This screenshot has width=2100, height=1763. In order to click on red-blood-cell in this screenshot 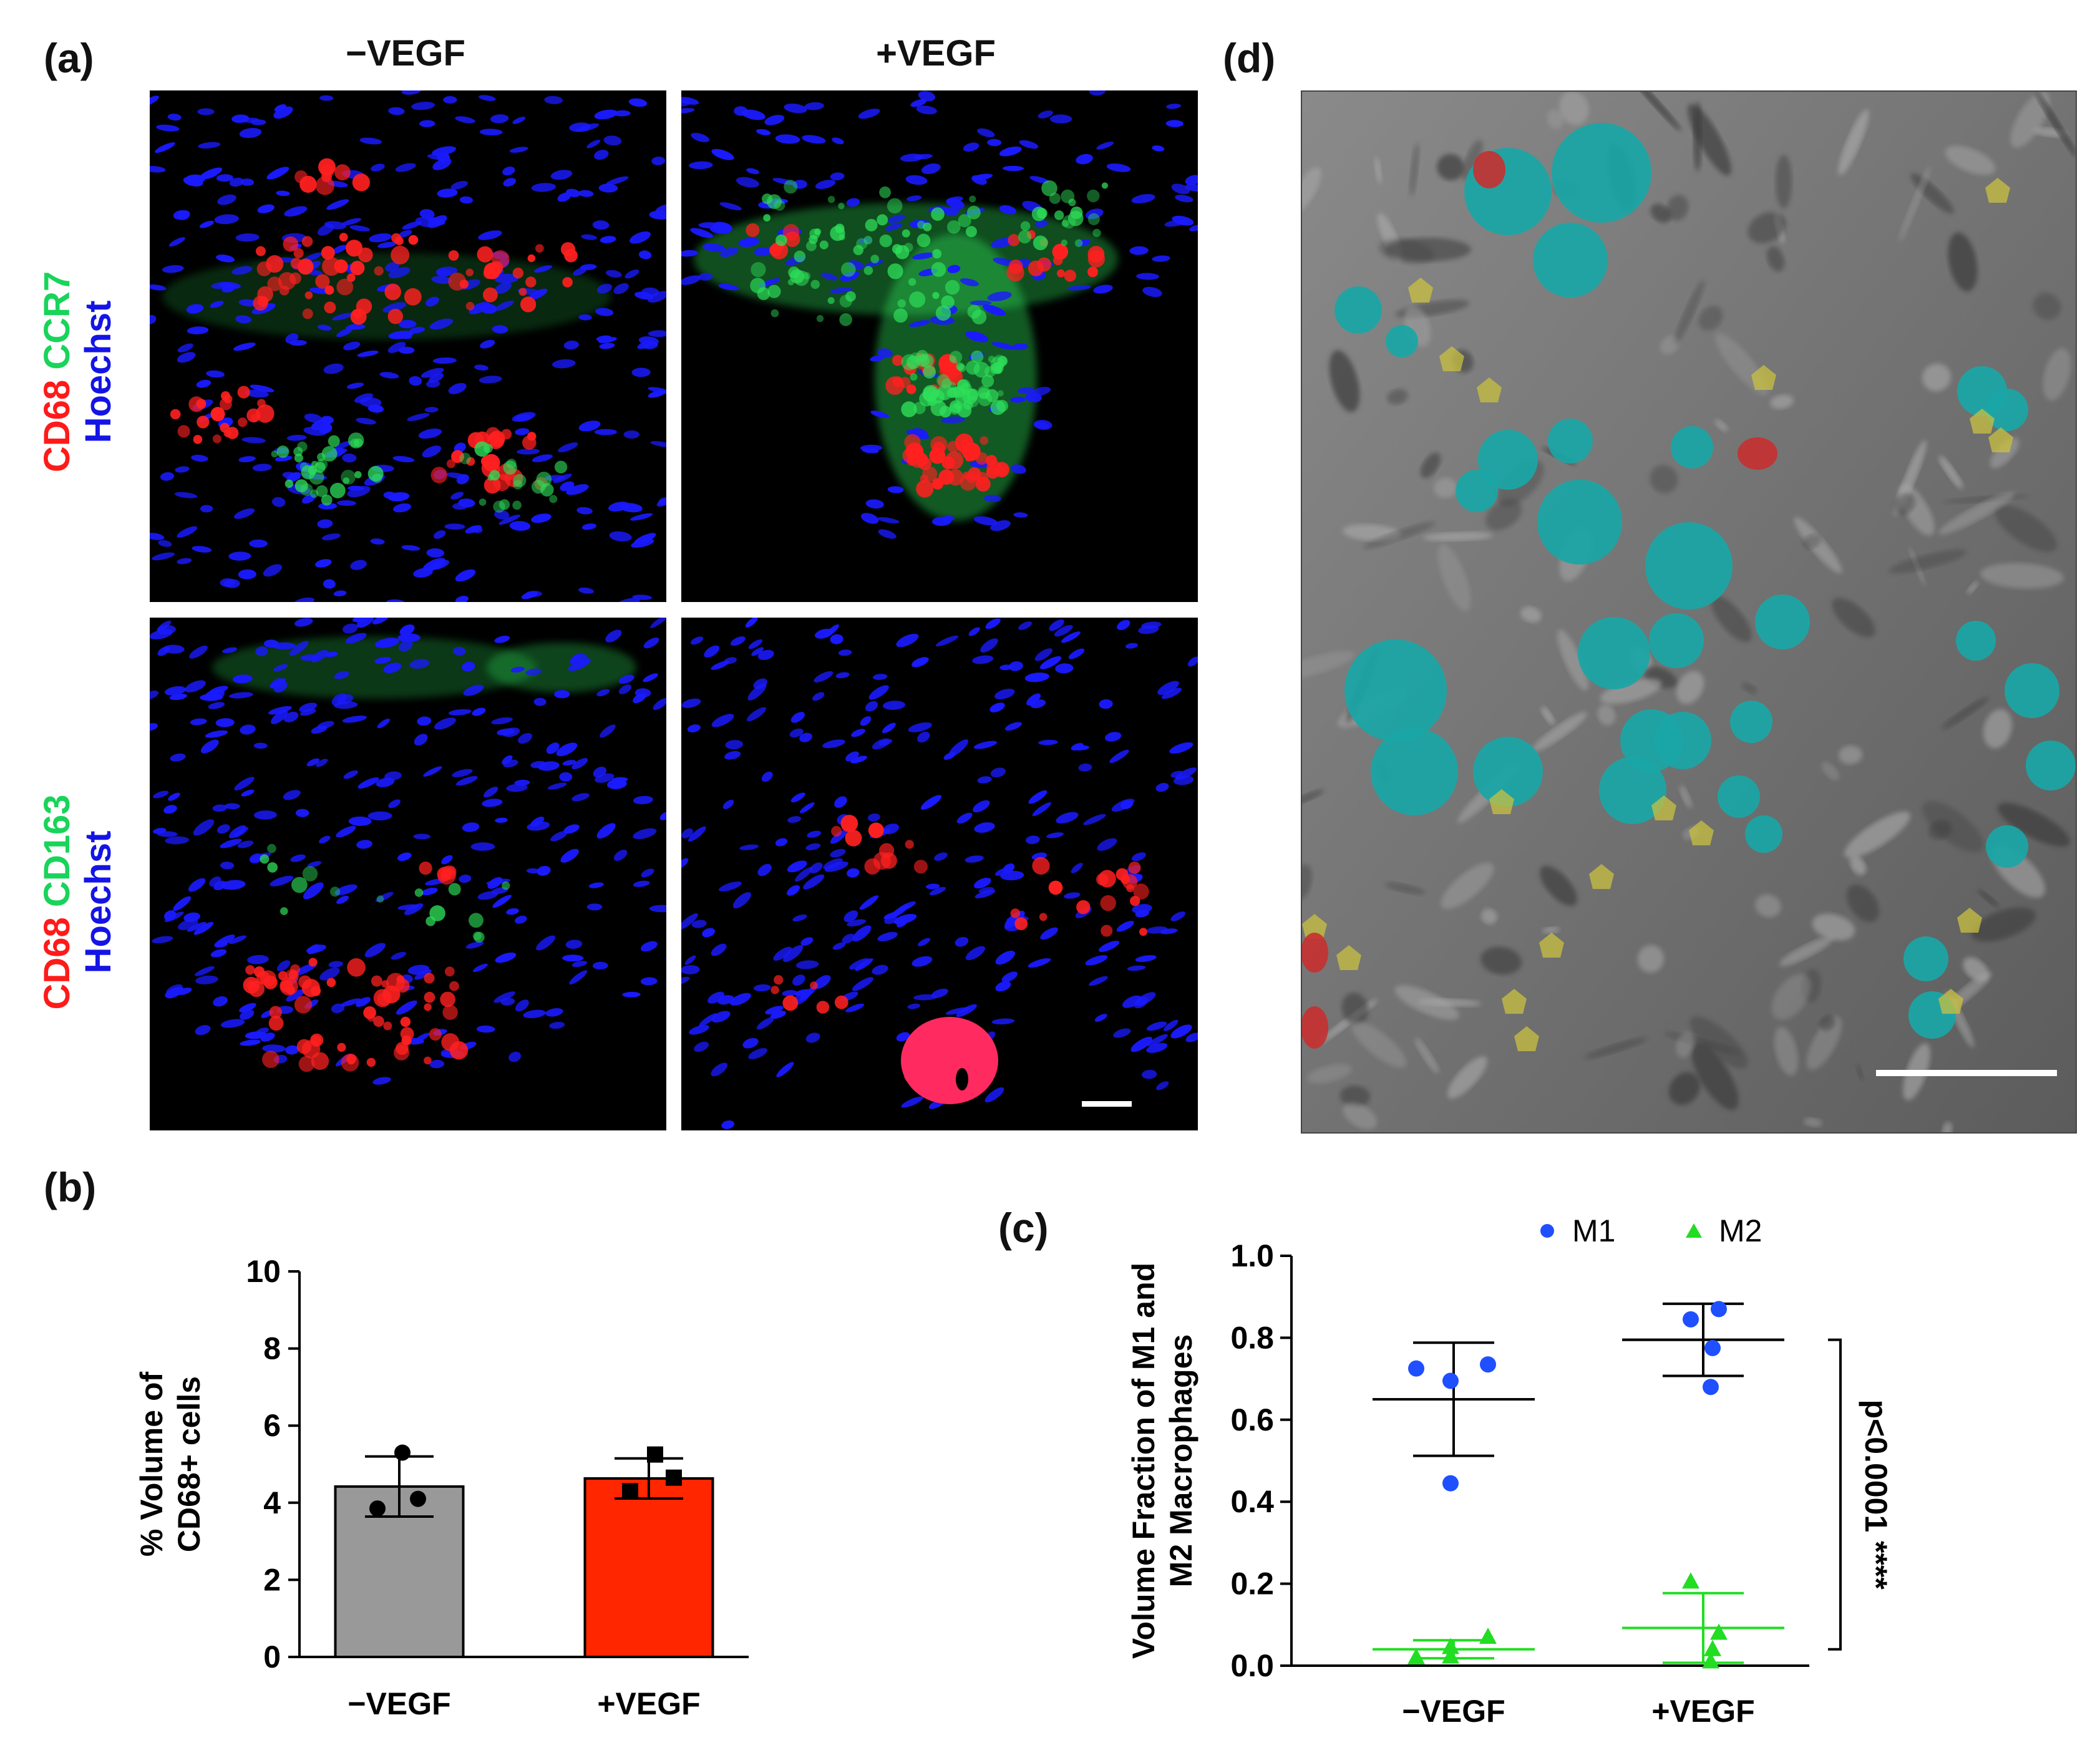, I will do `click(1757, 454)`.